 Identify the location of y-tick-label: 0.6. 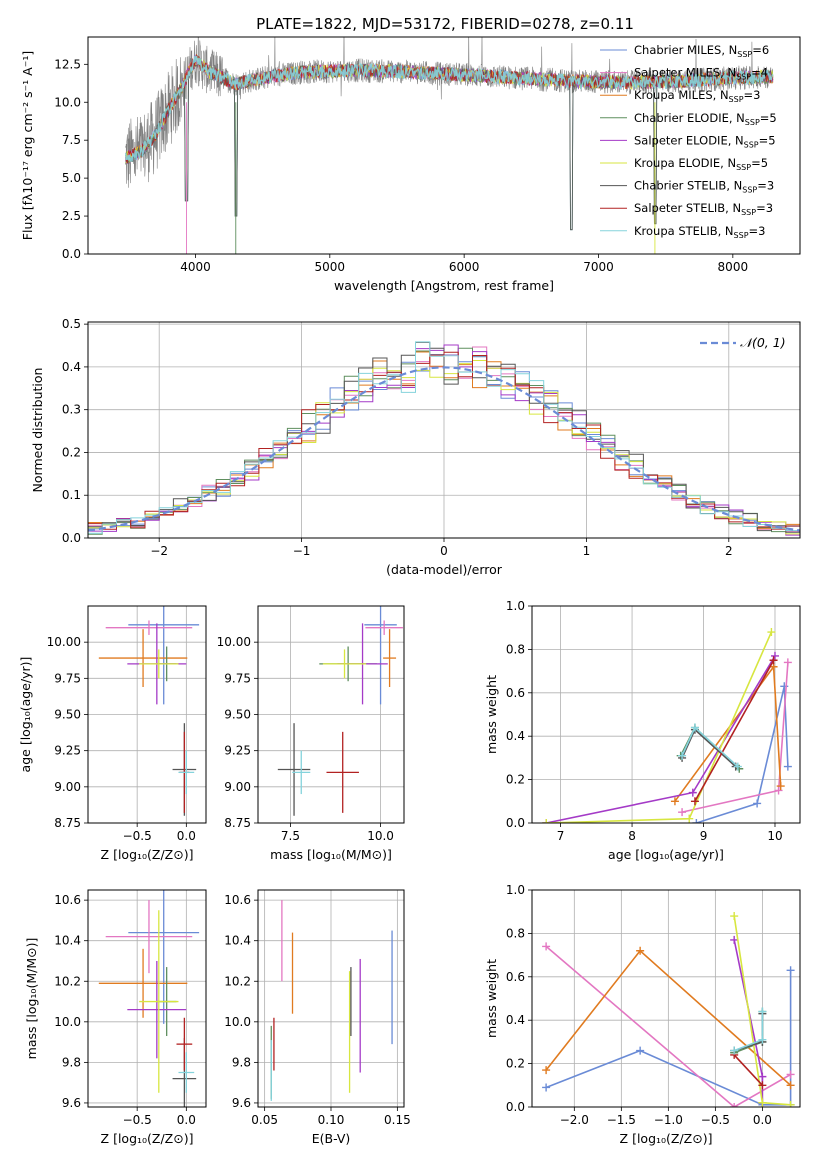
(515, 977).